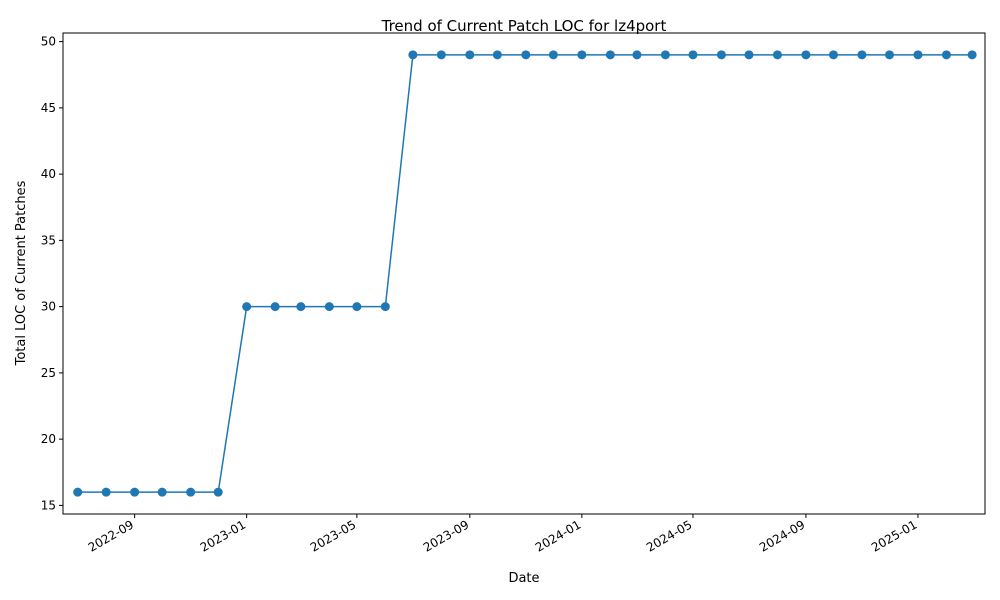  What do you see at coordinates (524, 26) in the screenshot?
I see `chart-title: Trend of Current Patch LOC for lz4port` at bounding box center [524, 26].